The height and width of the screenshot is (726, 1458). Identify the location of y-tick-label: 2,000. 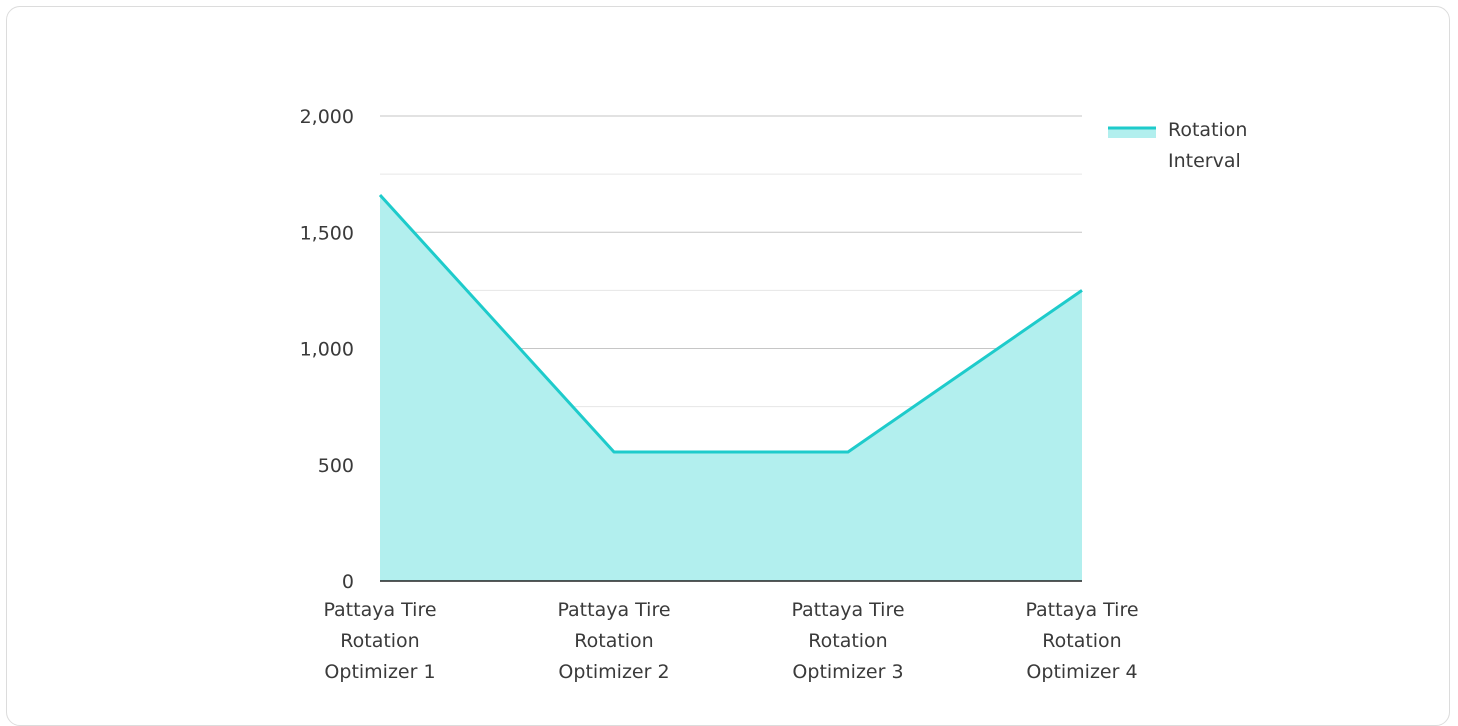
(327, 117).